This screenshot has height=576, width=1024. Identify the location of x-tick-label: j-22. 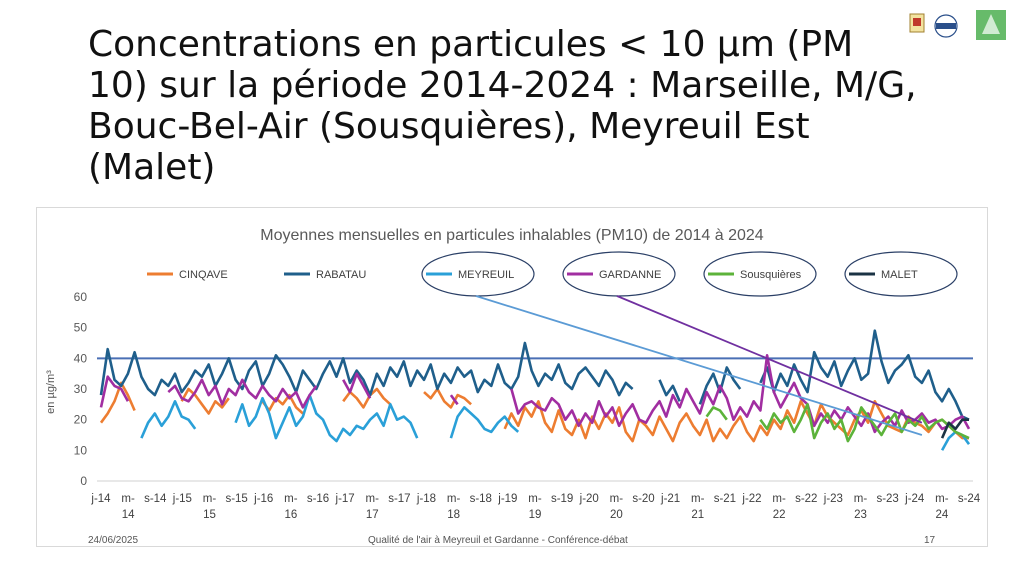
(751, 499).